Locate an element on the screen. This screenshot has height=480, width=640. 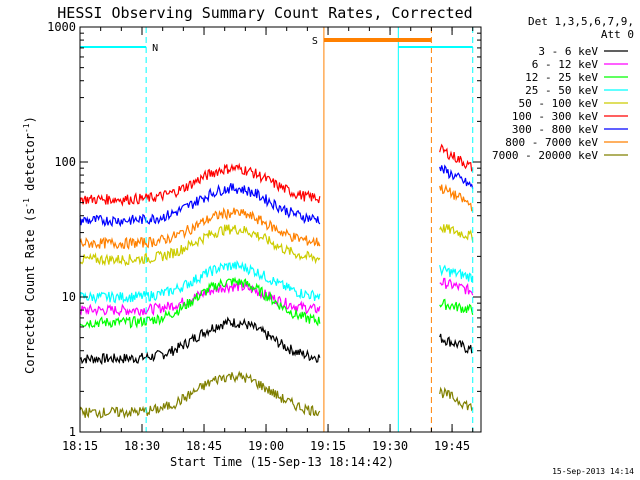
legend-label: 3 - 6 keV is located at coordinates (568, 51).